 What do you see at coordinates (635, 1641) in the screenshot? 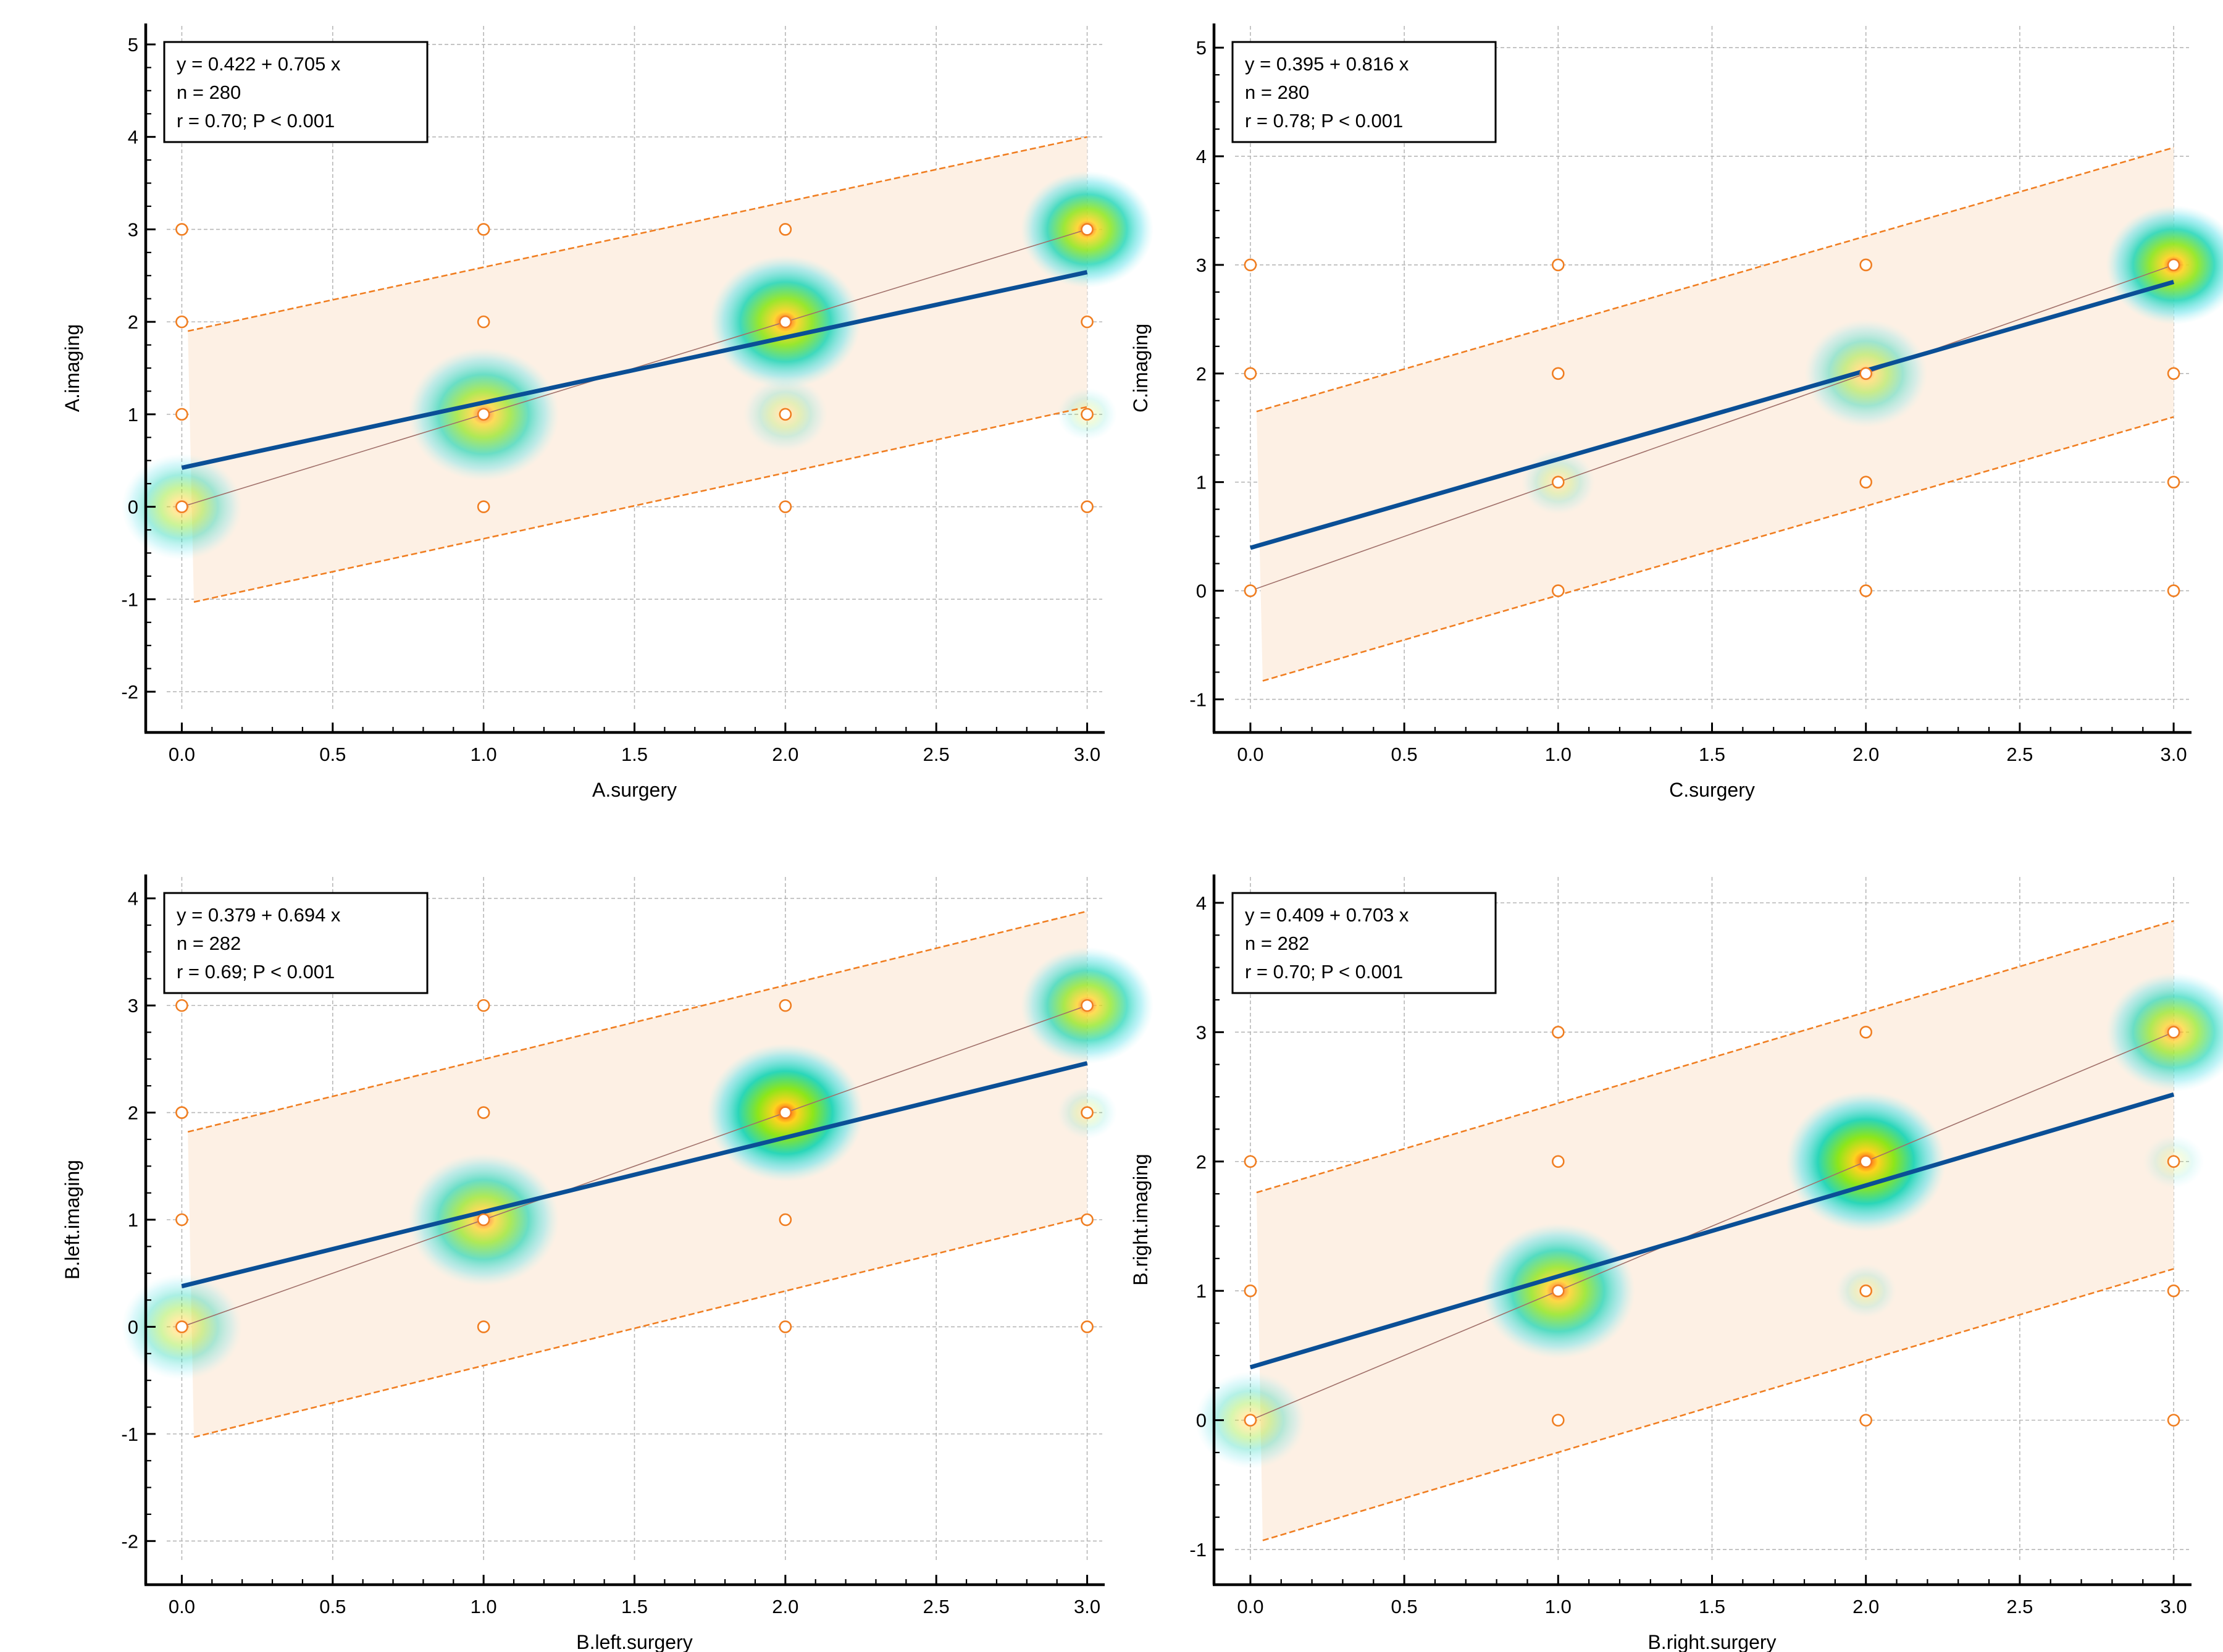
I see `x-axis-title: B.left.surgery` at bounding box center [635, 1641].